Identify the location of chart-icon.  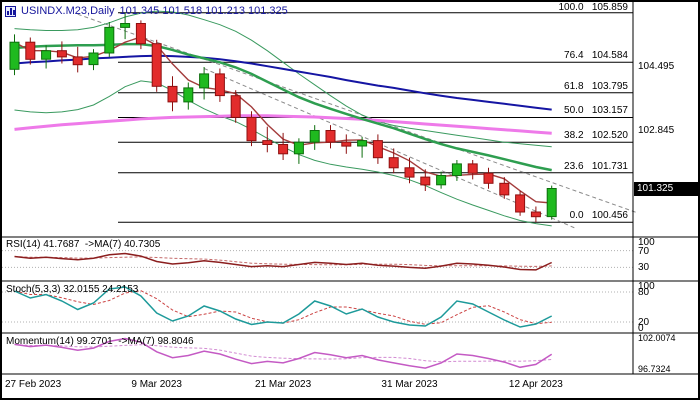
(10, 11).